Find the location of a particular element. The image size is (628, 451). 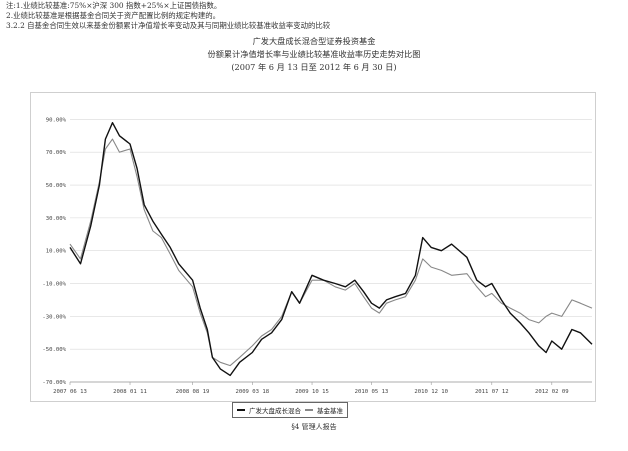

legend-label-fund: 广发大盘成长混合 is located at coordinates (275, 411).